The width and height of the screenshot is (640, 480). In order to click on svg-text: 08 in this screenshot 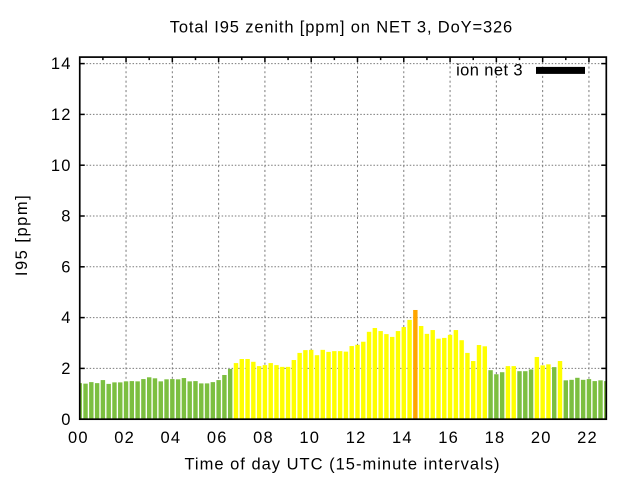, I will do `click(263, 438)`.